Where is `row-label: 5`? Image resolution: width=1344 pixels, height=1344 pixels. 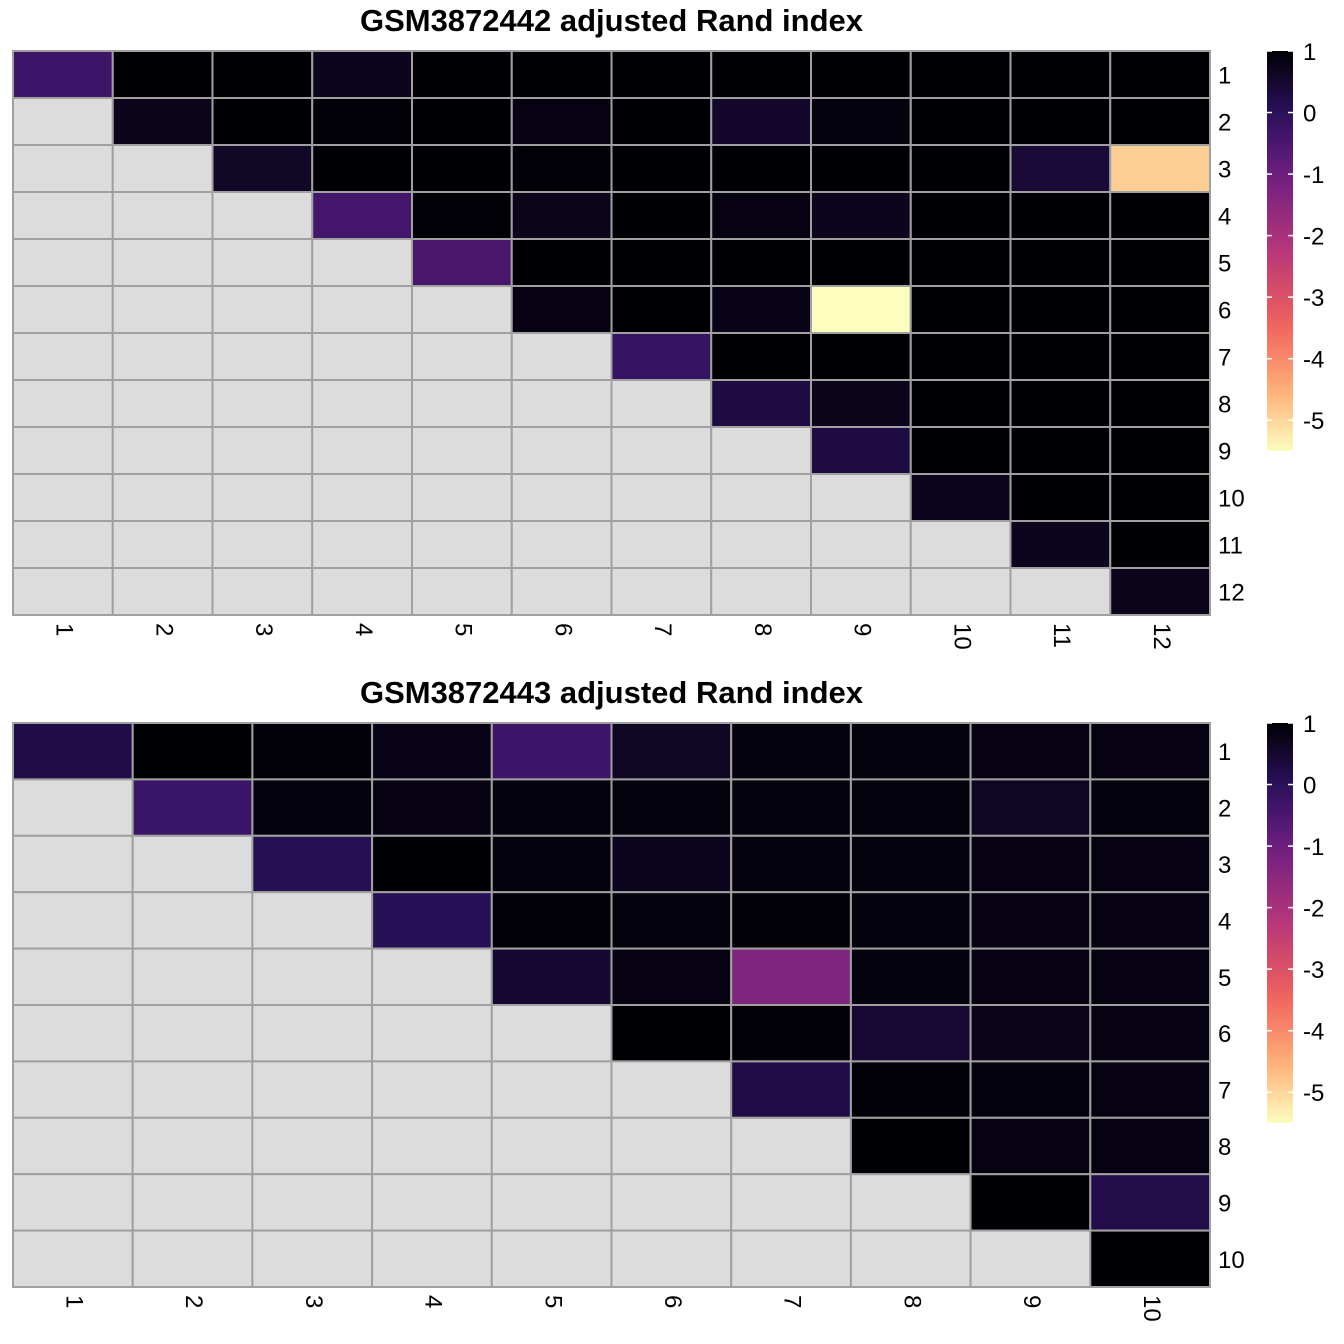
row-label: 5 is located at coordinates (1224, 264).